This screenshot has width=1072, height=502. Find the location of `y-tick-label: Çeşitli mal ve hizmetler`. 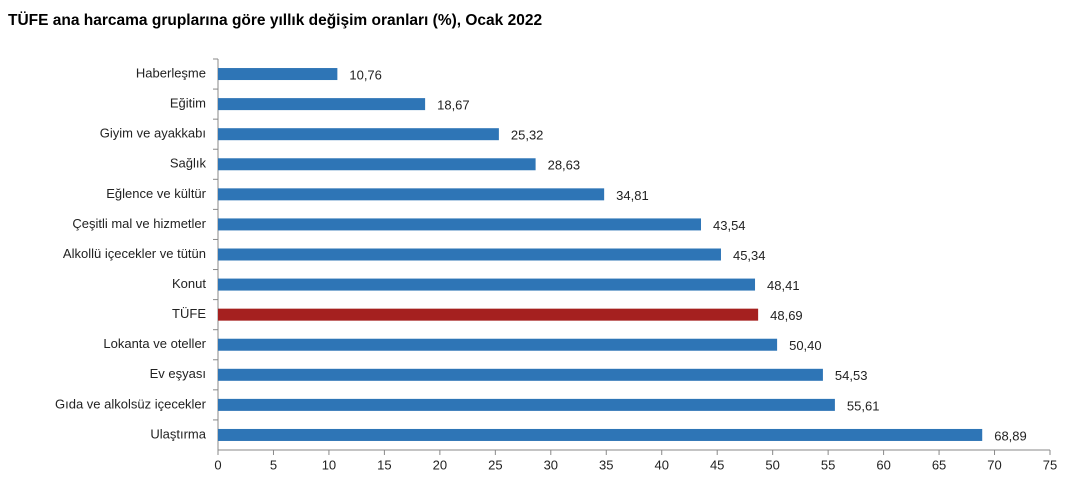

y-tick-label: Çeşitli mal ve hizmetler is located at coordinates (139, 223).